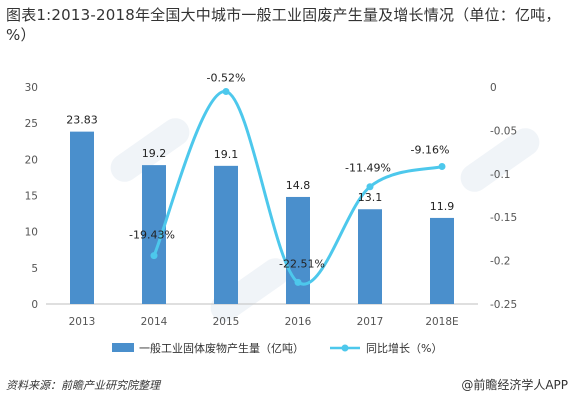 The height and width of the screenshot is (409, 576). I want to click on y-left-tick-label: 25, so click(31, 124).